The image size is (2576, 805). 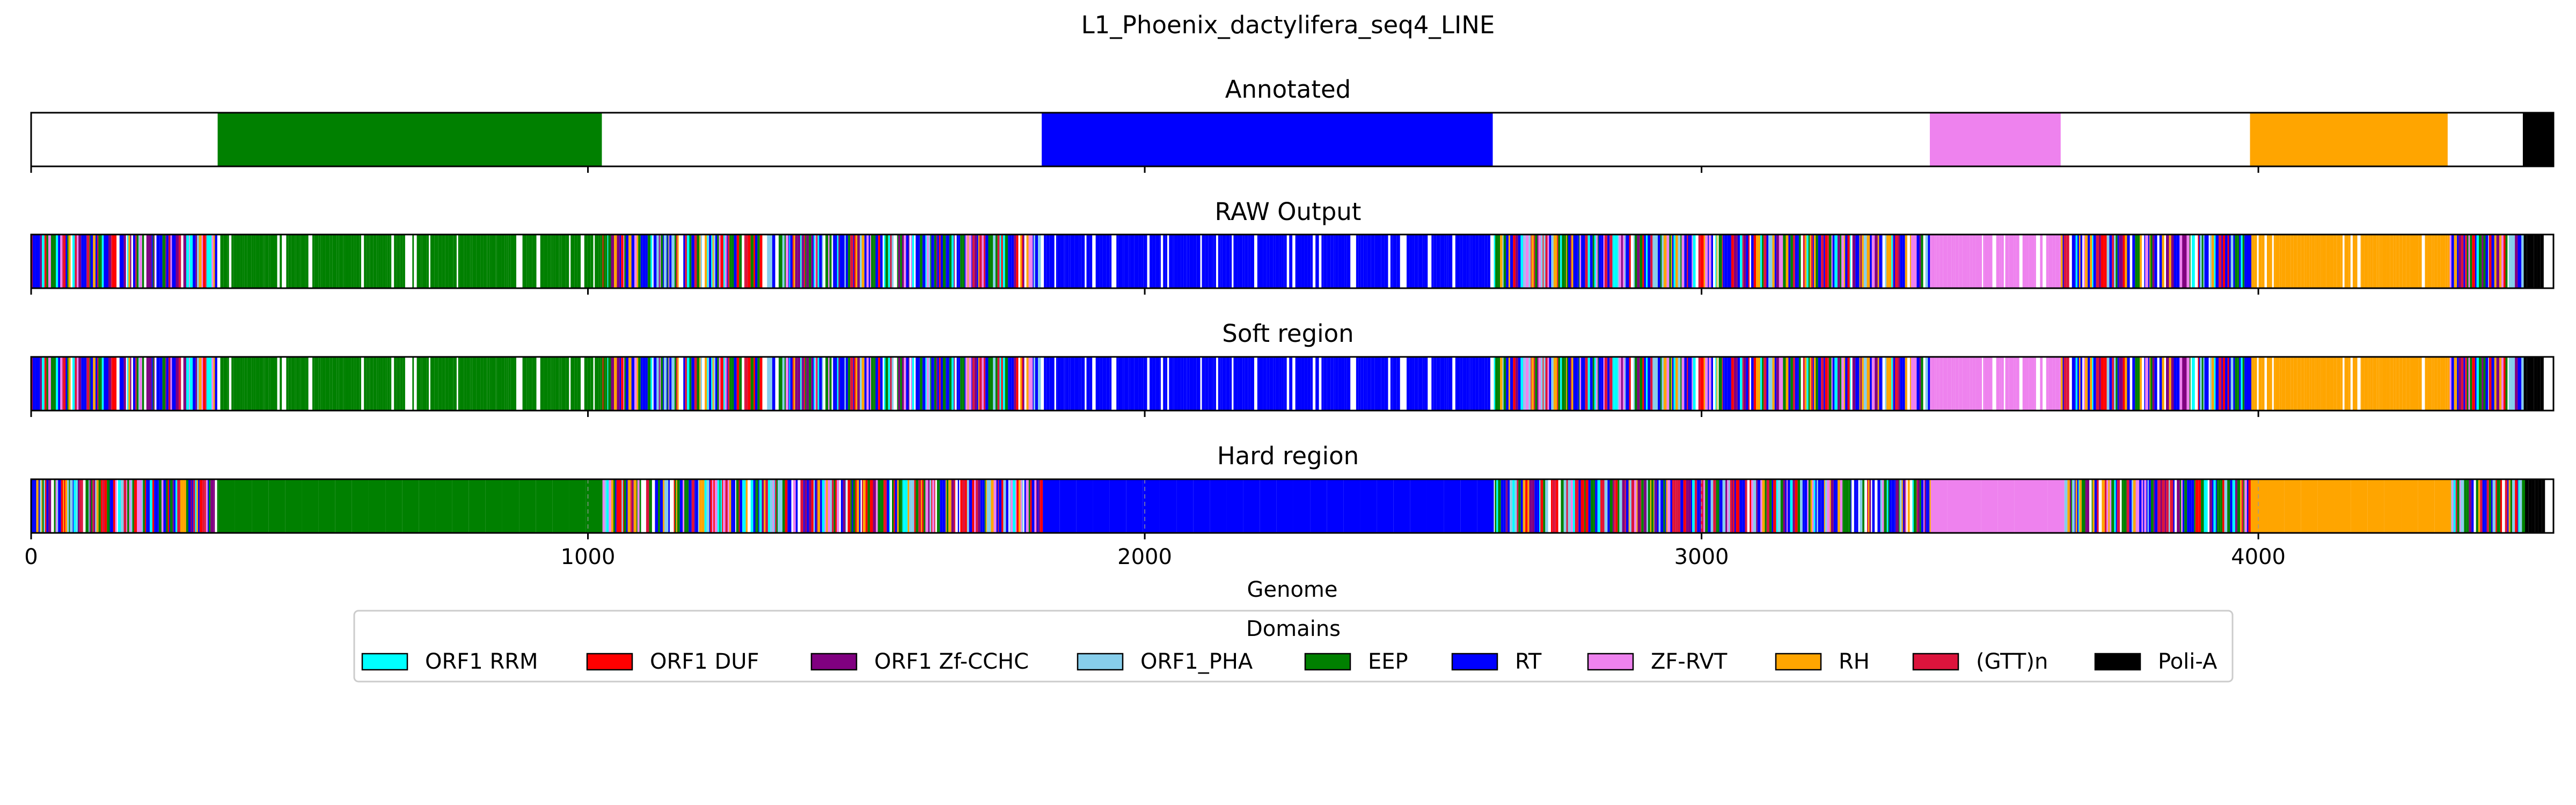 I want to click on track-title-soft: Soft region, so click(x=1287, y=333).